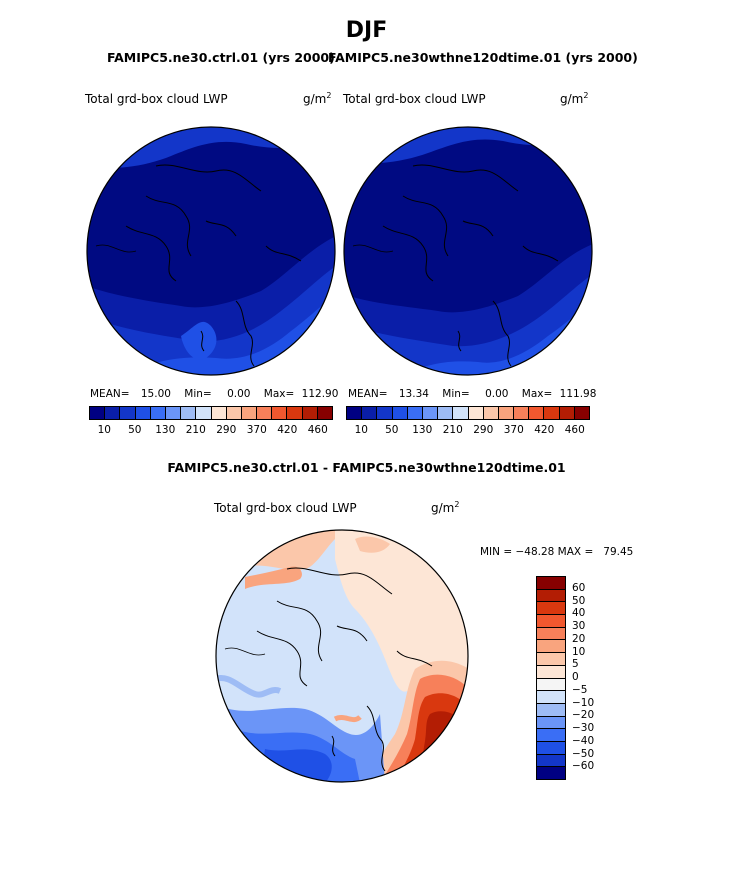 Image resolution: width=733 pixels, height=882 pixels. What do you see at coordinates (574, 430) in the screenshot?
I see `colorbar-exp-tick-label: 460` at bounding box center [574, 430].